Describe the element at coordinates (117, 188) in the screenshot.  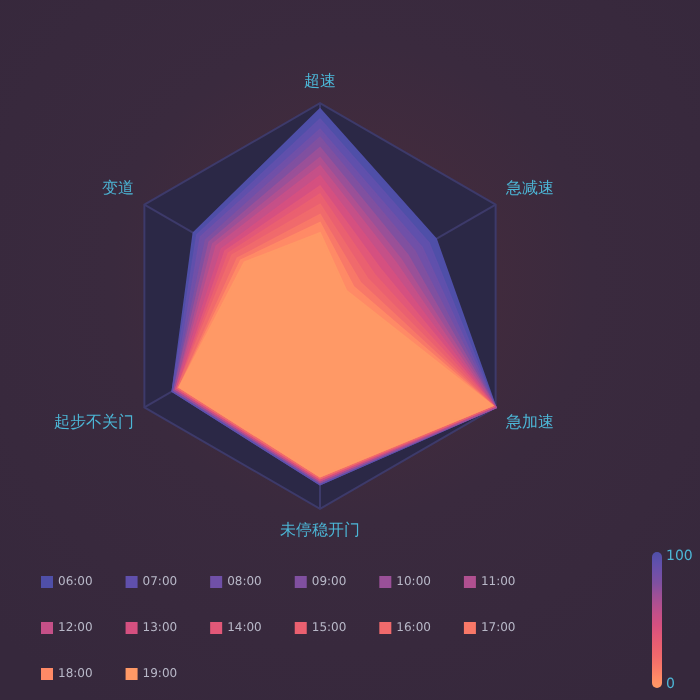
I see `spoke-label: 变道` at that location.